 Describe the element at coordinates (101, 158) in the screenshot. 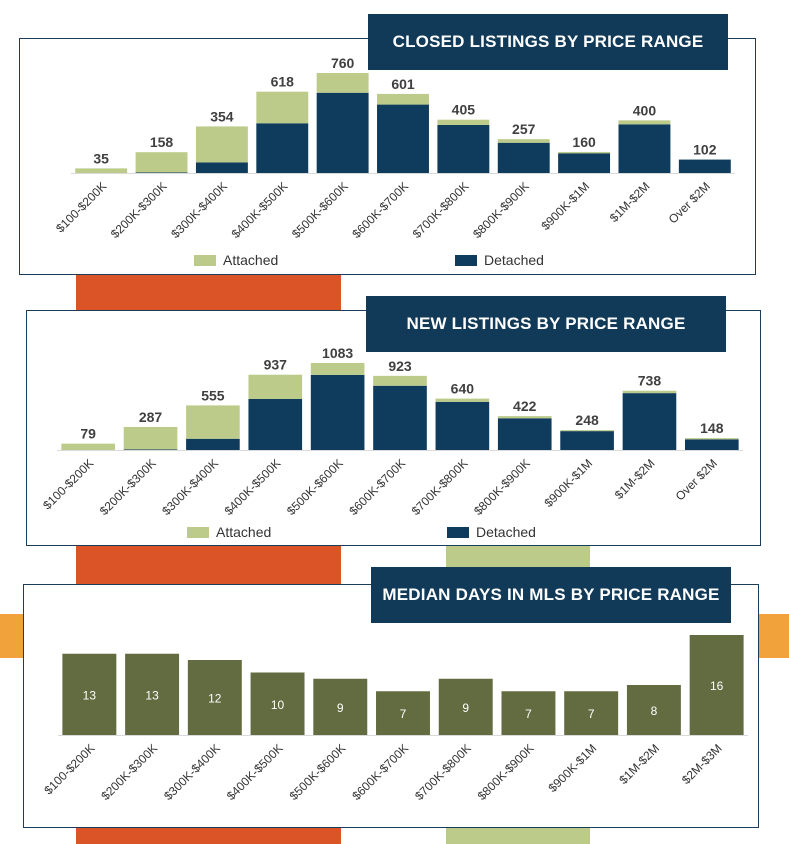

I see `data-label: 35` at that location.